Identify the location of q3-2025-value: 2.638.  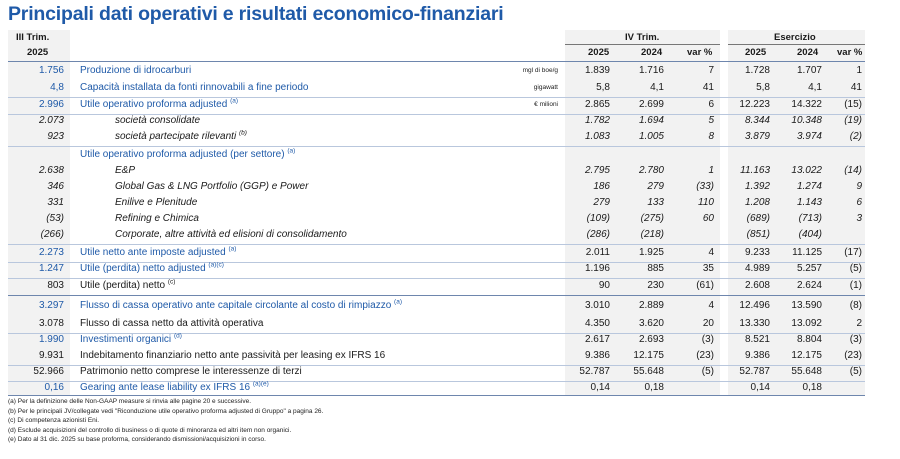
(51, 170).